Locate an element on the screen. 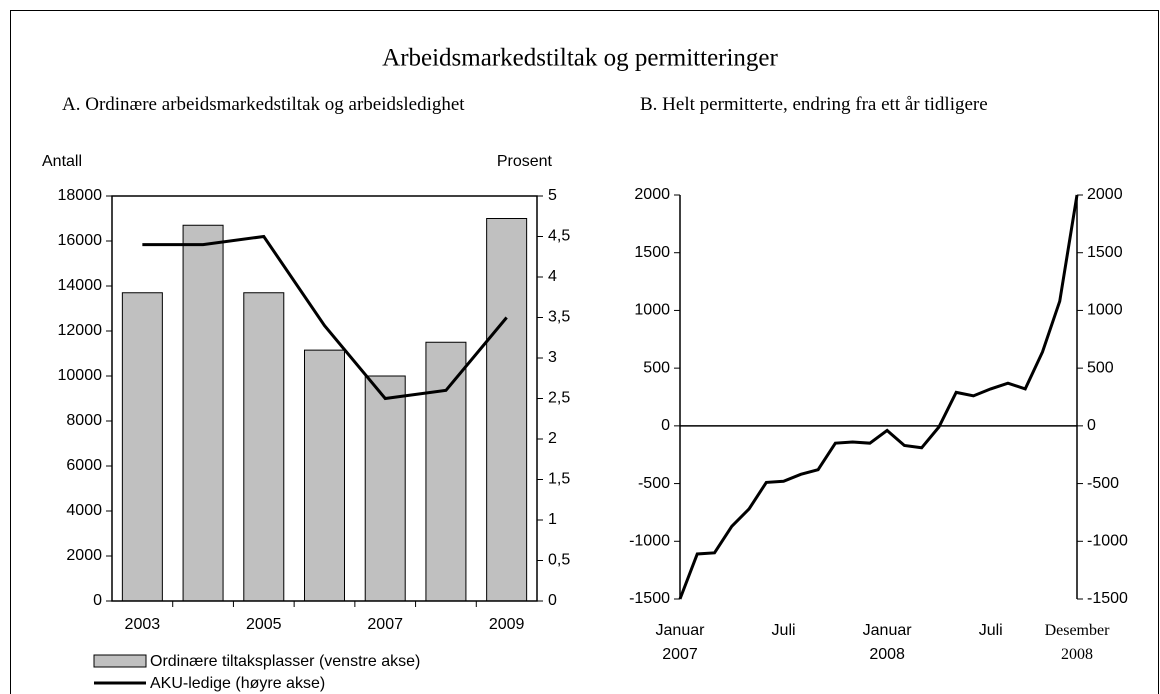 The image size is (1160, 694). x-tick-label: 2009 is located at coordinates (507, 624).